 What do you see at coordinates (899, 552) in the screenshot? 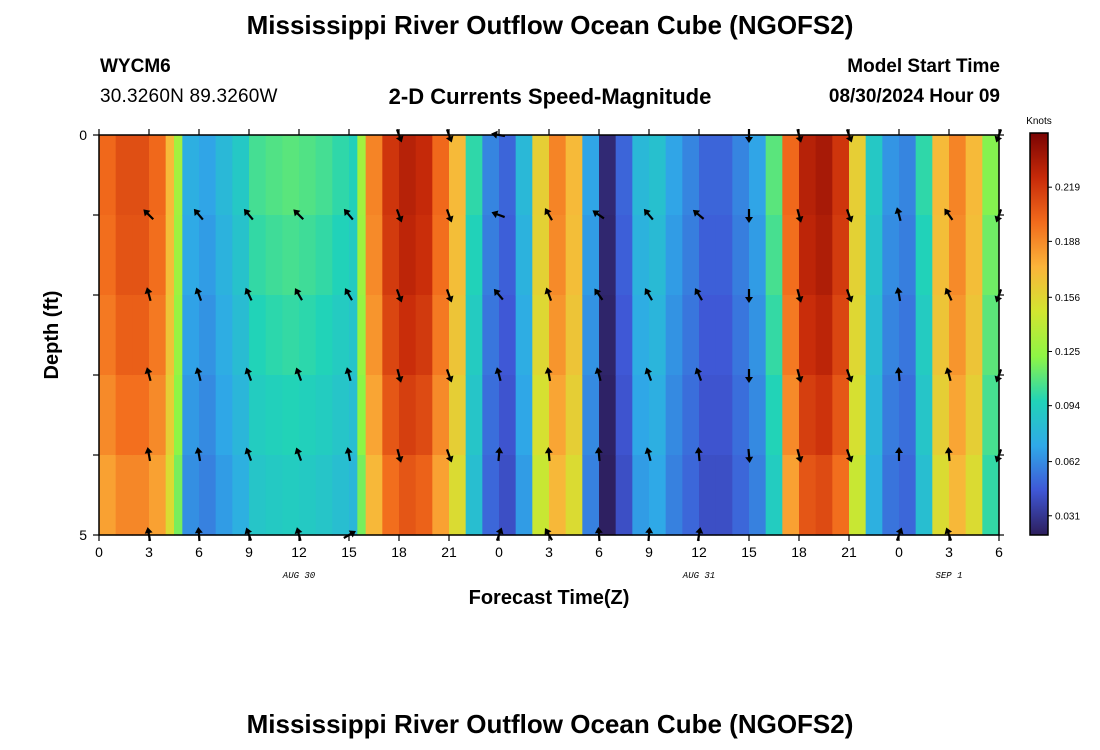
I see `x-tick-label: 0` at bounding box center [899, 552].